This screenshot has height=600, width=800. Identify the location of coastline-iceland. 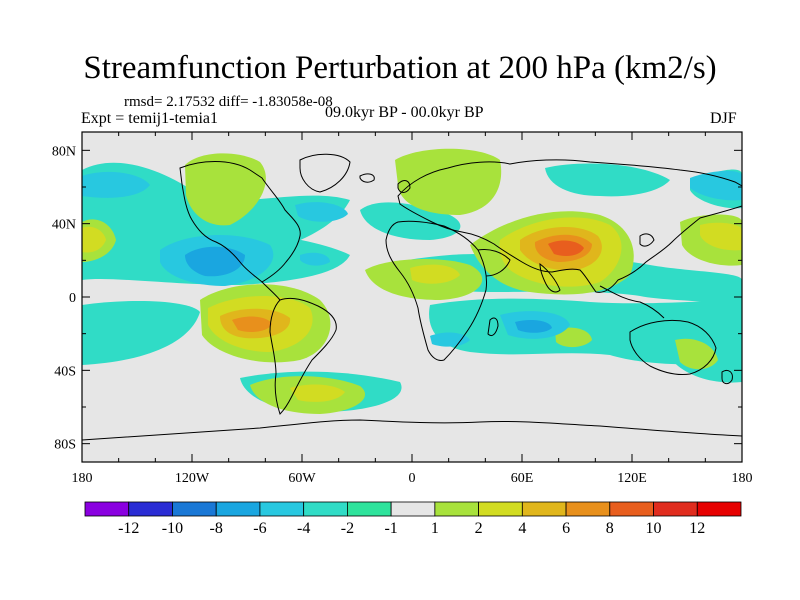
(367, 178).